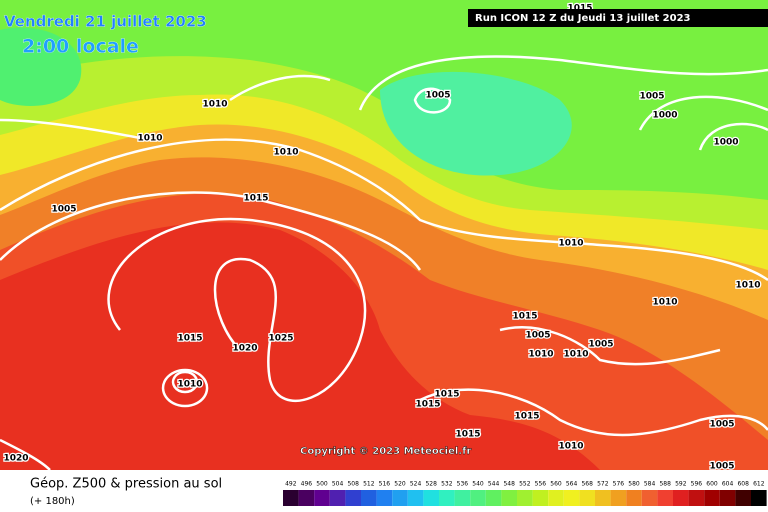 The height and width of the screenshot is (512, 768). I want to click on copyright: Copyright © 2023 Meteociel.fr, so click(385, 451).